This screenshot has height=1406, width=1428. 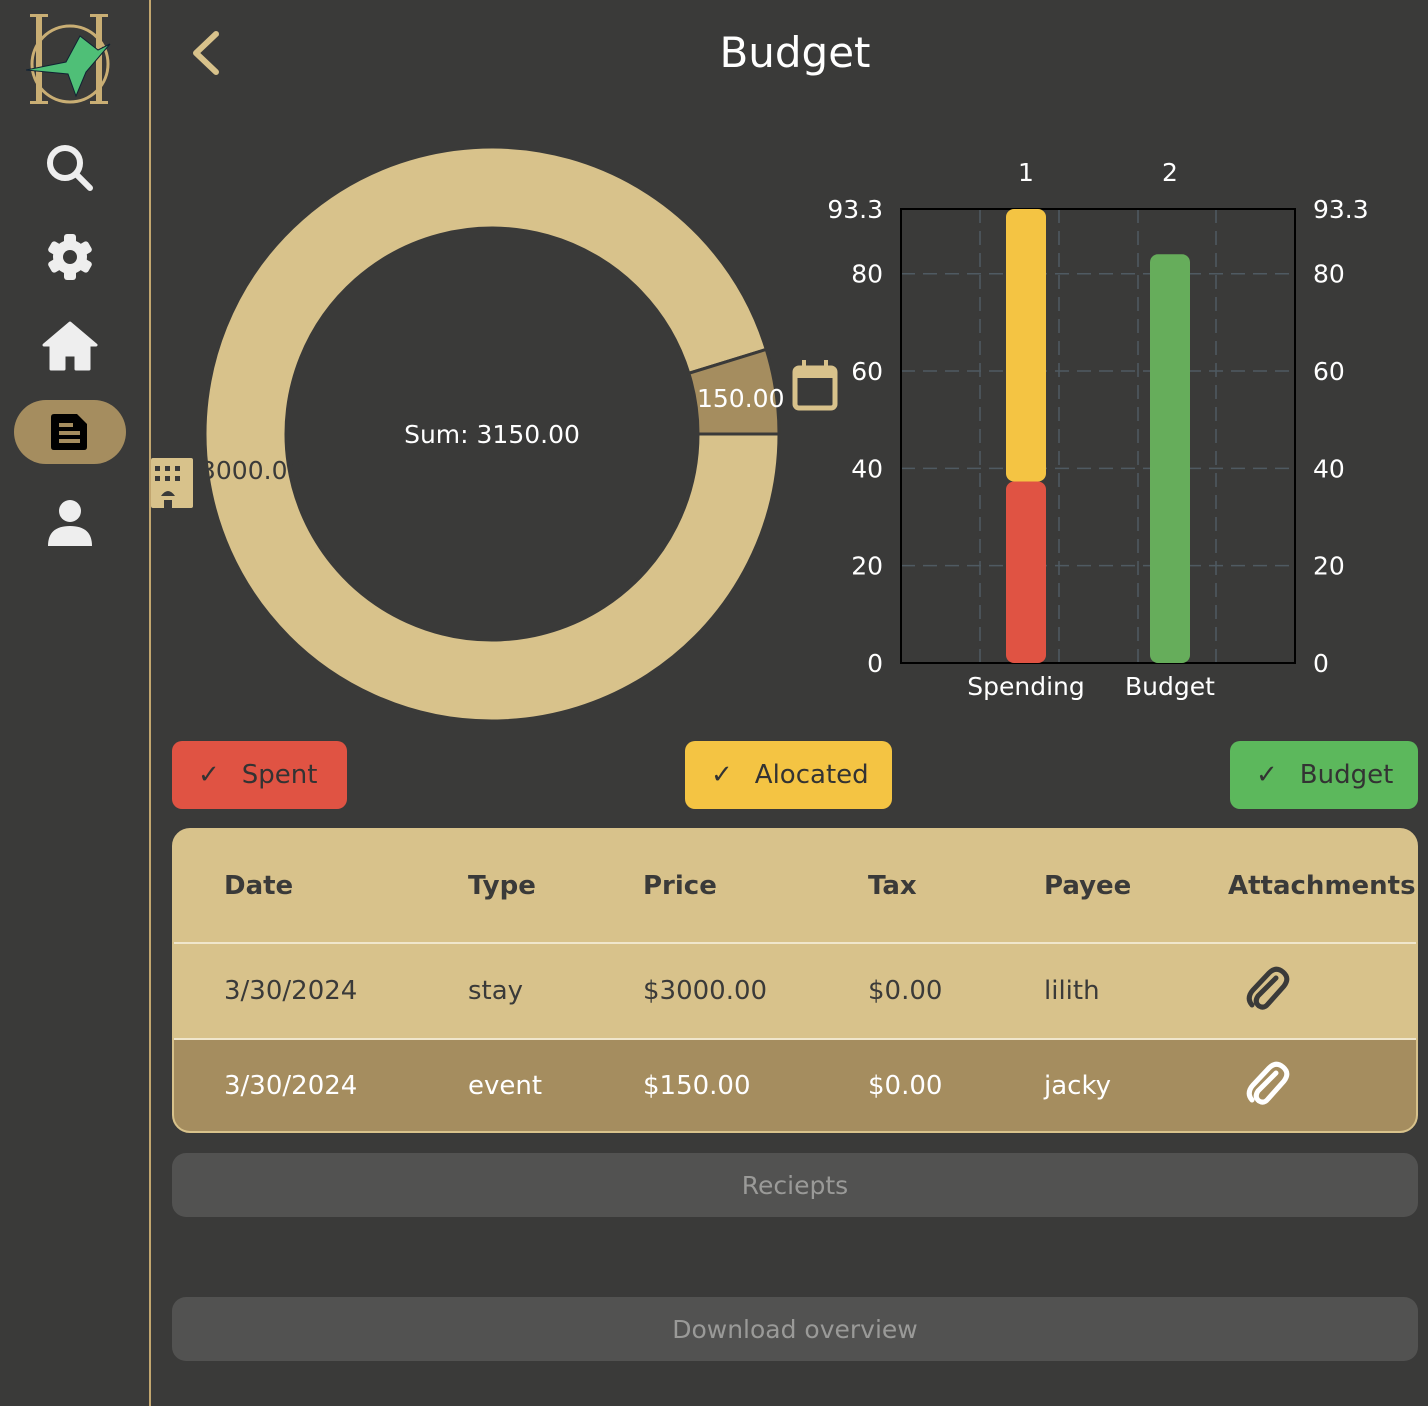 What do you see at coordinates (496, 991) in the screenshot?
I see `cell-type: stay` at bounding box center [496, 991].